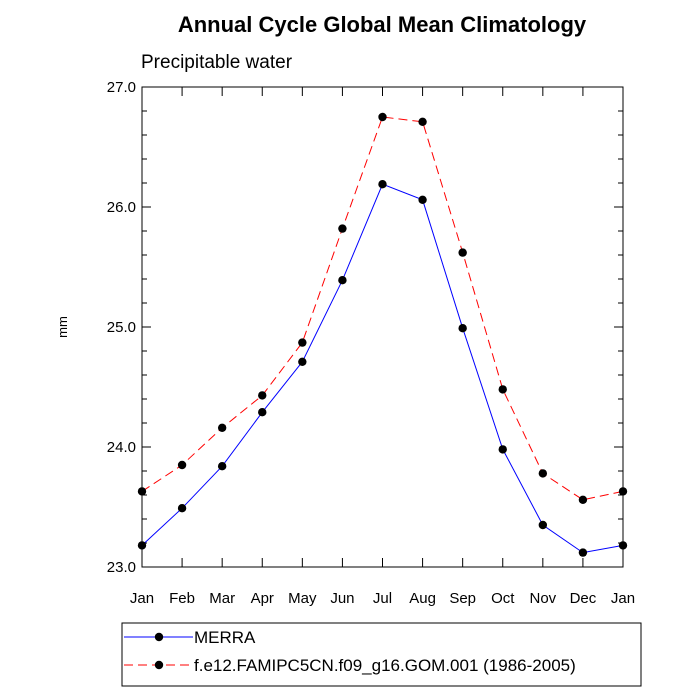 Image resolution: width=700 pixels, height=700 pixels. Describe the element at coordinates (342, 598) in the screenshot. I see `x-tick-label: Jun` at that location.